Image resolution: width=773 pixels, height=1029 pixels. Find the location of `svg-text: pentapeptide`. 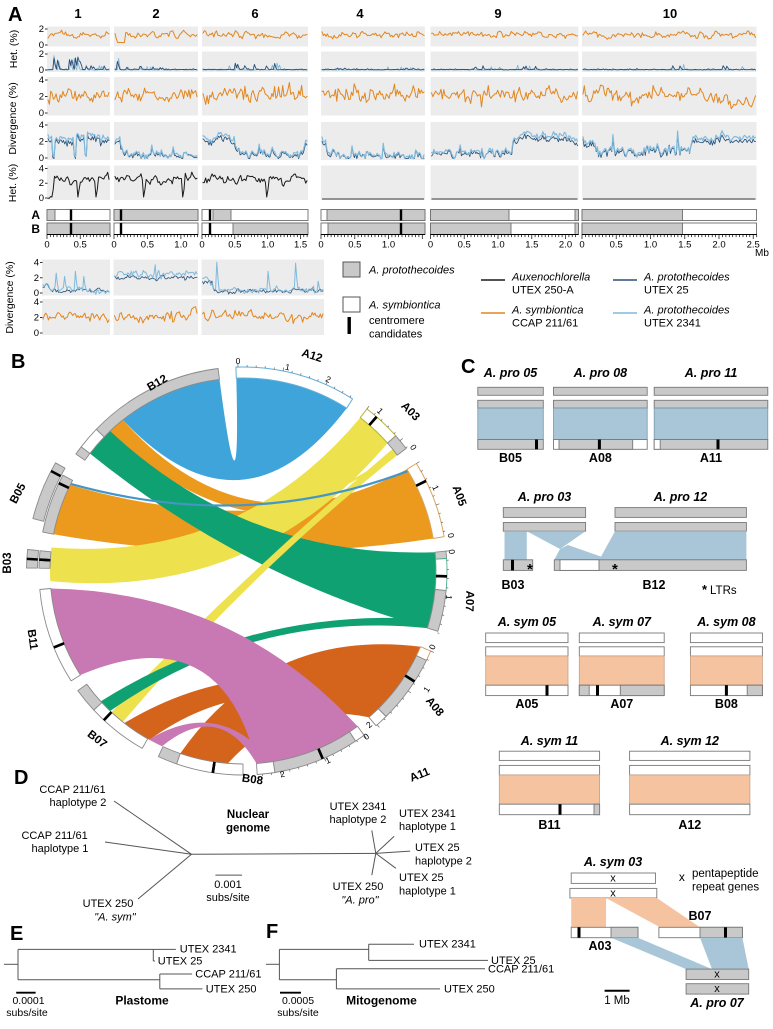

svg-text: pentapeptide is located at coordinates (725, 874).